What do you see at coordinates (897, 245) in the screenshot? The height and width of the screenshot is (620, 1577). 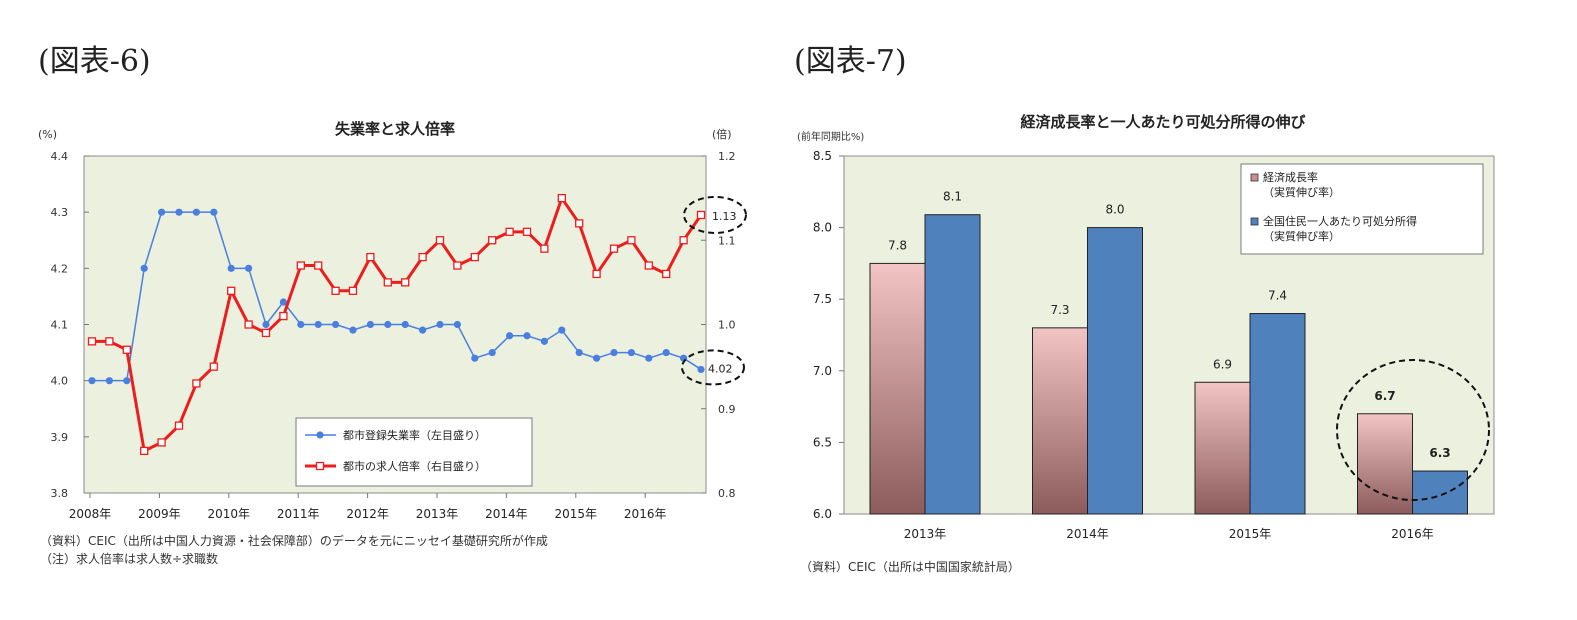 I see `bar-value-label: 7.8` at bounding box center [897, 245].